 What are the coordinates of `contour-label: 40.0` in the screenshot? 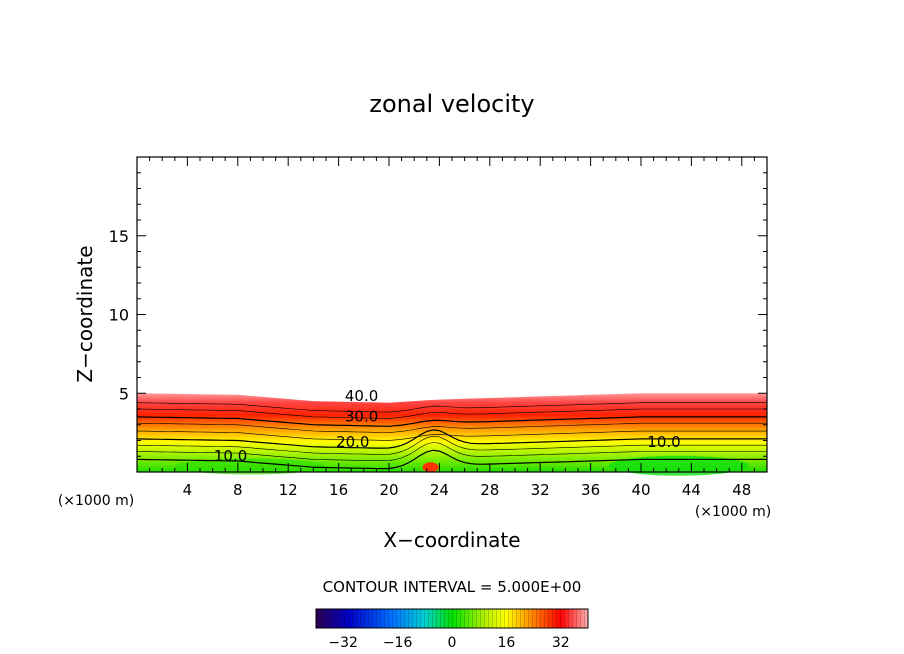 It's located at (361, 396).